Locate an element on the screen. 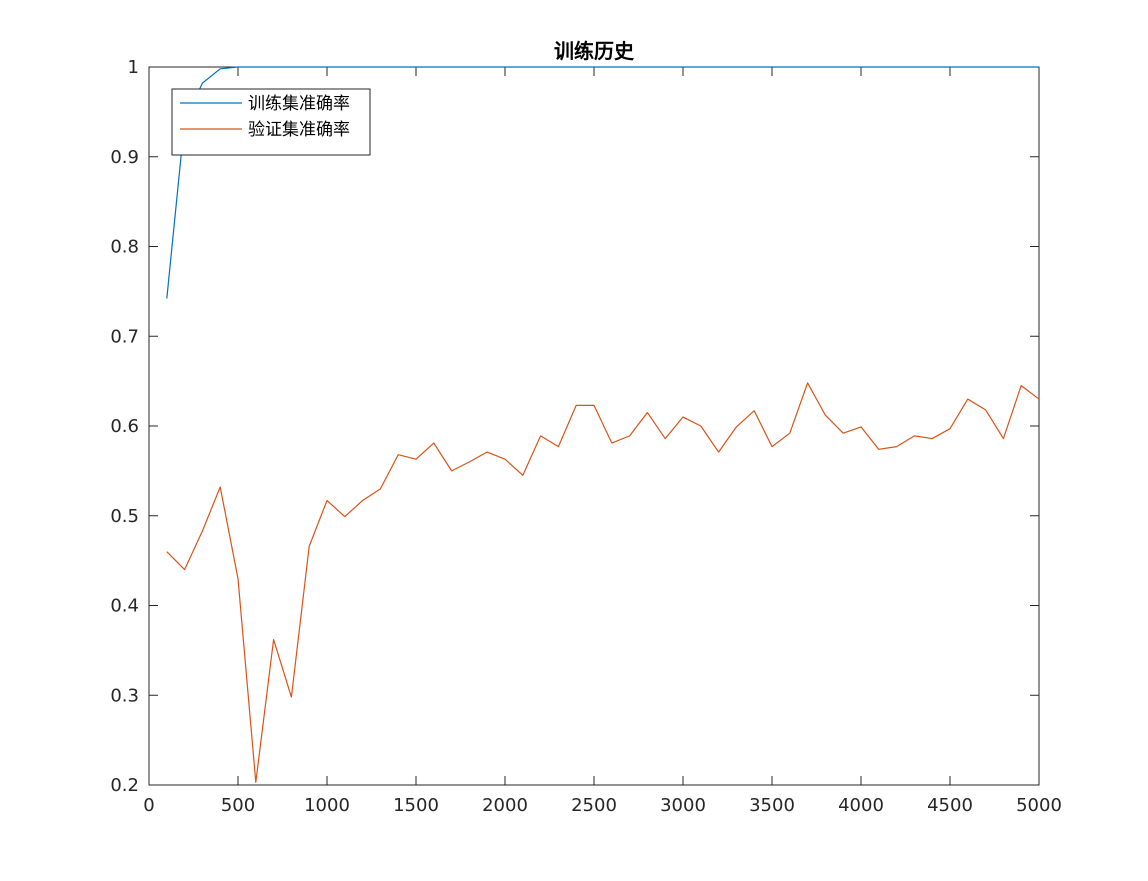 The height and width of the screenshot is (881, 1148). chart-title: 训练历史 is located at coordinates (594, 51).